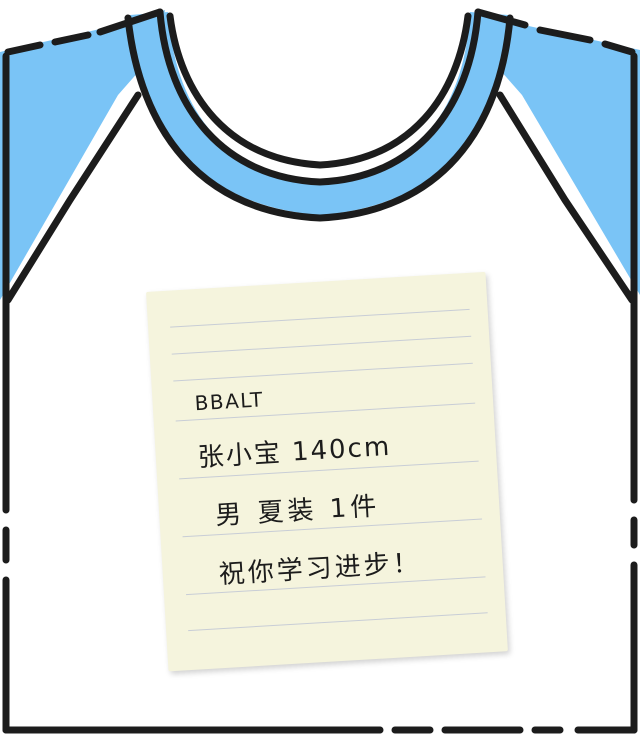 The height and width of the screenshot is (736, 640). I want to click on neckline-inner, so click(319, 90).